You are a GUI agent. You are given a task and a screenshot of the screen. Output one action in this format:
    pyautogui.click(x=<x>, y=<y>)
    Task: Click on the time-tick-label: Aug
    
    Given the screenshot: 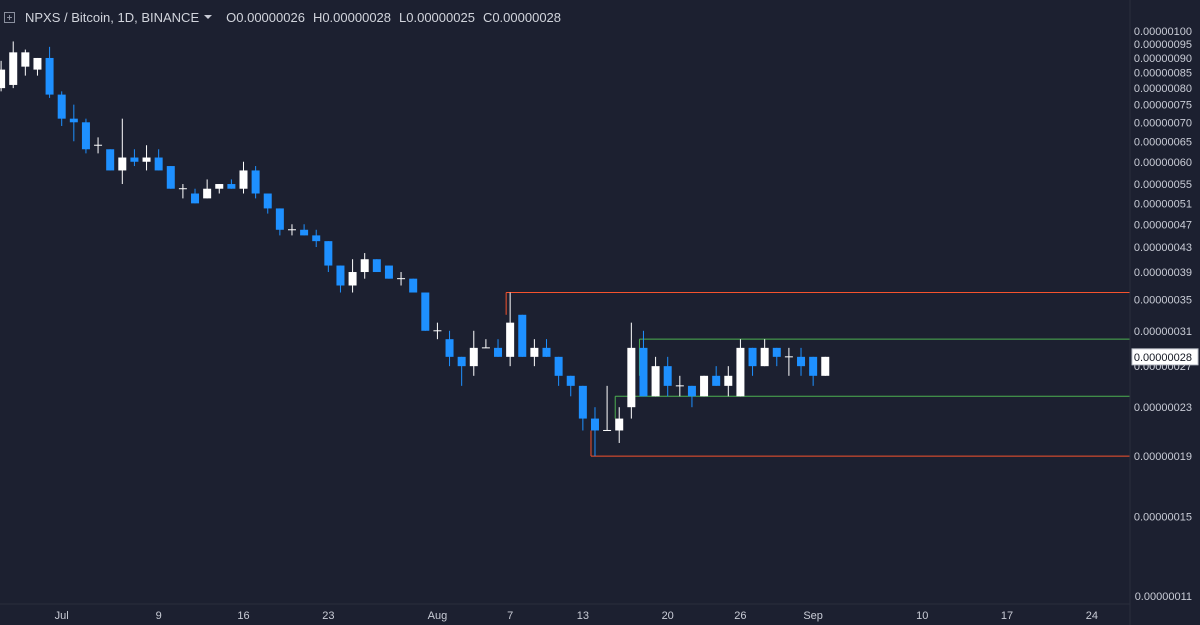 What is the action you would take?
    pyautogui.click(x=438, y=616)
    